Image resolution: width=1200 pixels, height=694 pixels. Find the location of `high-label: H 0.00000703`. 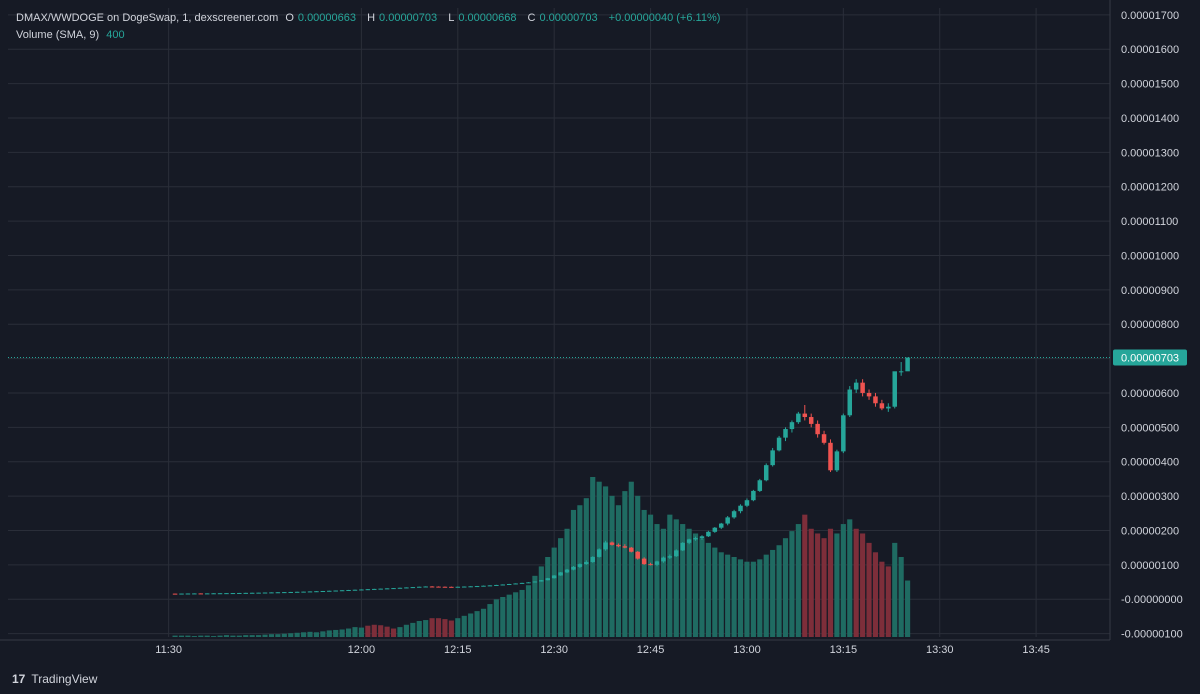

high-label: H 0.00000703 is located at coordinates (402, 18).